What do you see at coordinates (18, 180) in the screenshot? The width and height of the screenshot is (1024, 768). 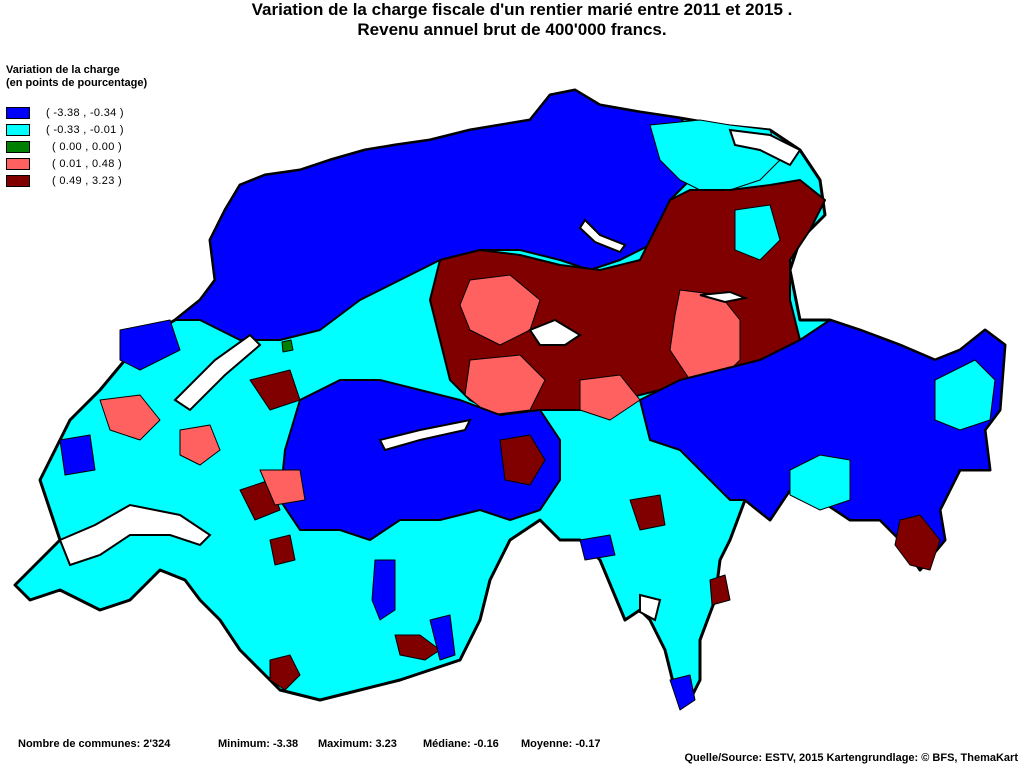 I see `legend-swatch-darkred` at bounding box center [18, 180].